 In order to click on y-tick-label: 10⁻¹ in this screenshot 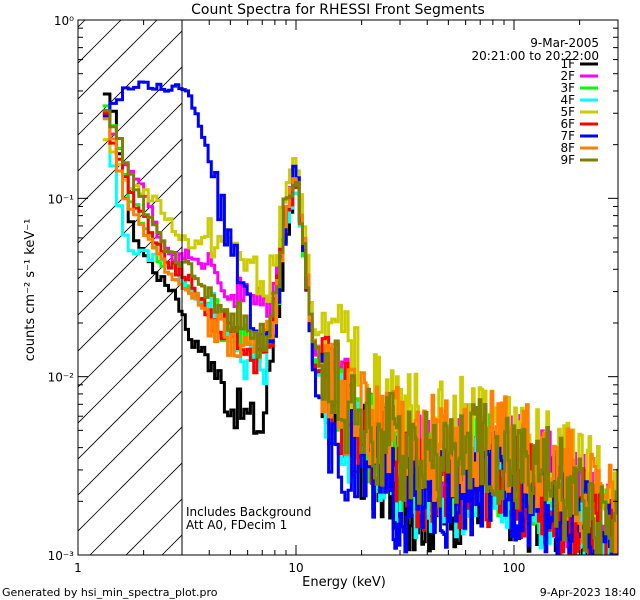, I will do `click(61, 199)`.